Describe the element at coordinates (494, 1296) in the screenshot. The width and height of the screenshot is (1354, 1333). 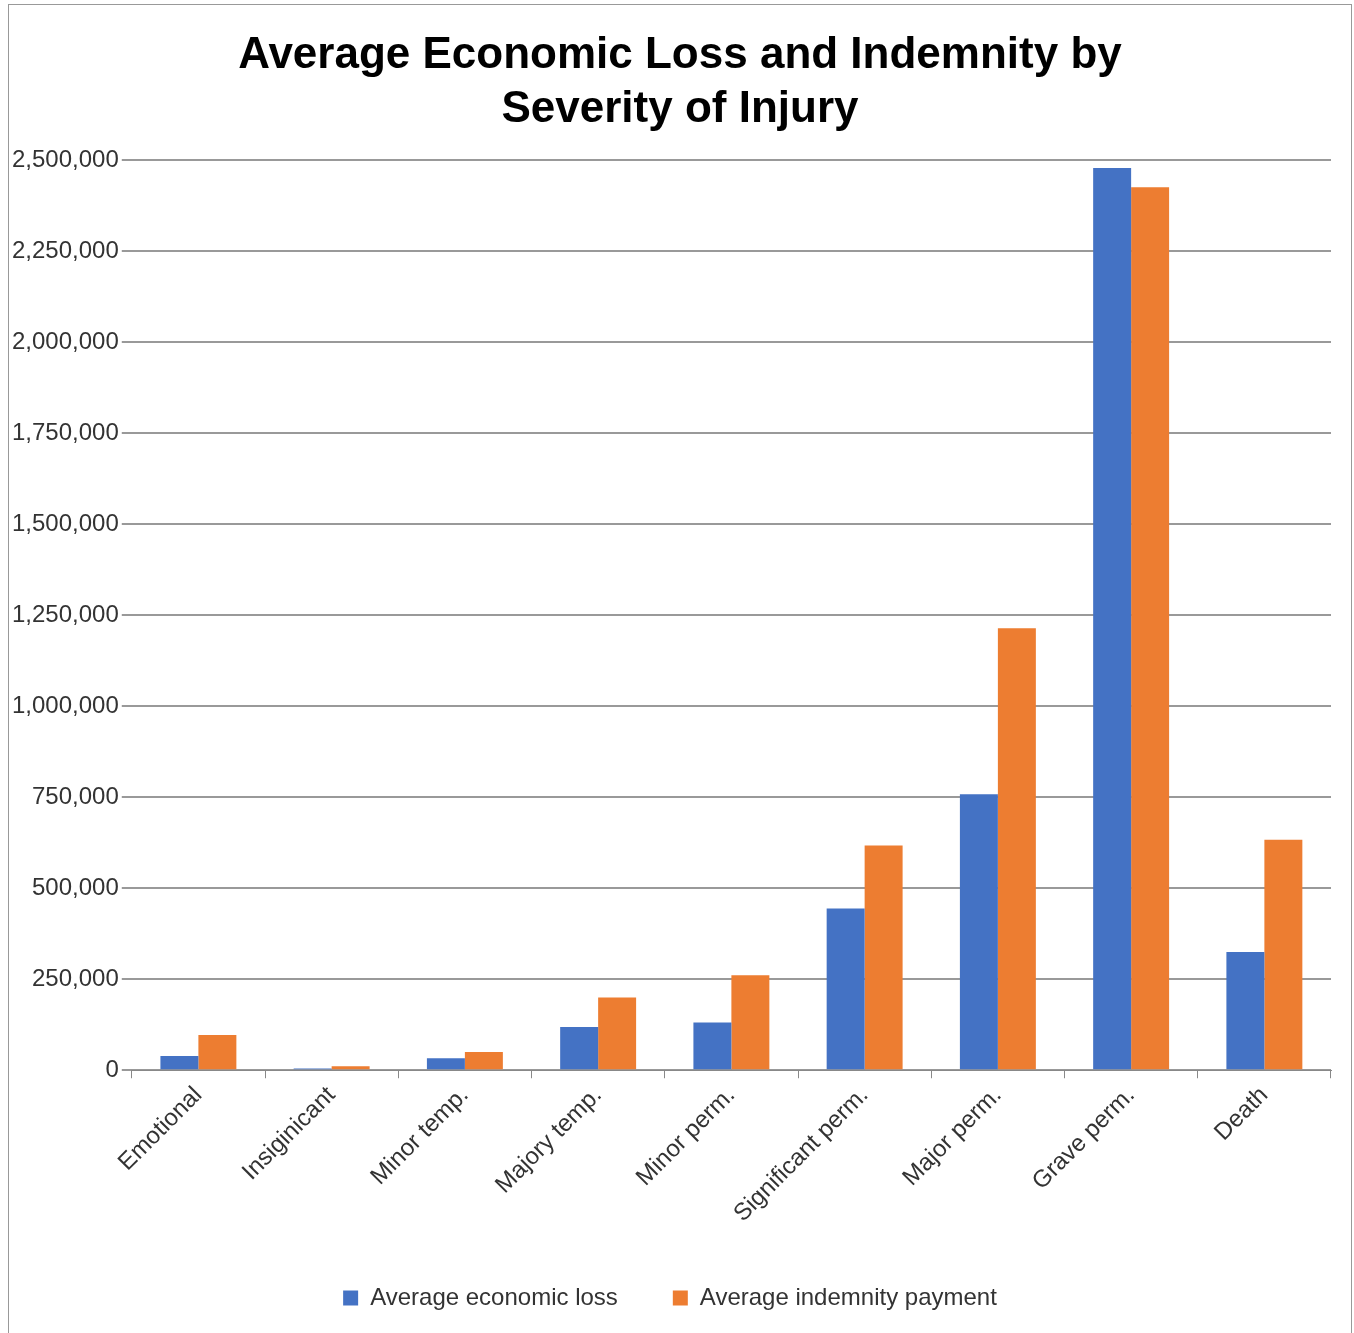
I see `legend-label: Average economic loss` at that location.